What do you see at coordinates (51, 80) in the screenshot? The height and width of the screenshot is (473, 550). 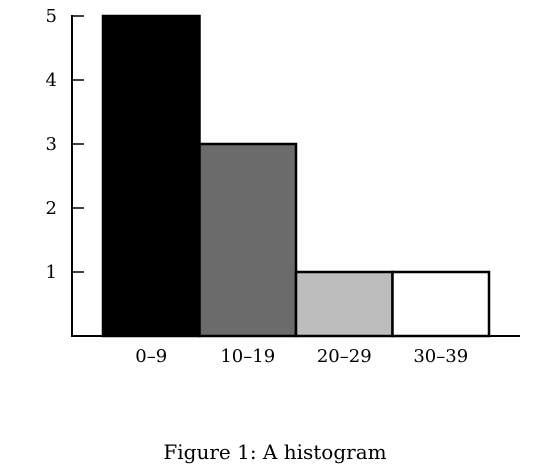 I see `y-tick-label-3: 4` at bounding box center [51, 80].